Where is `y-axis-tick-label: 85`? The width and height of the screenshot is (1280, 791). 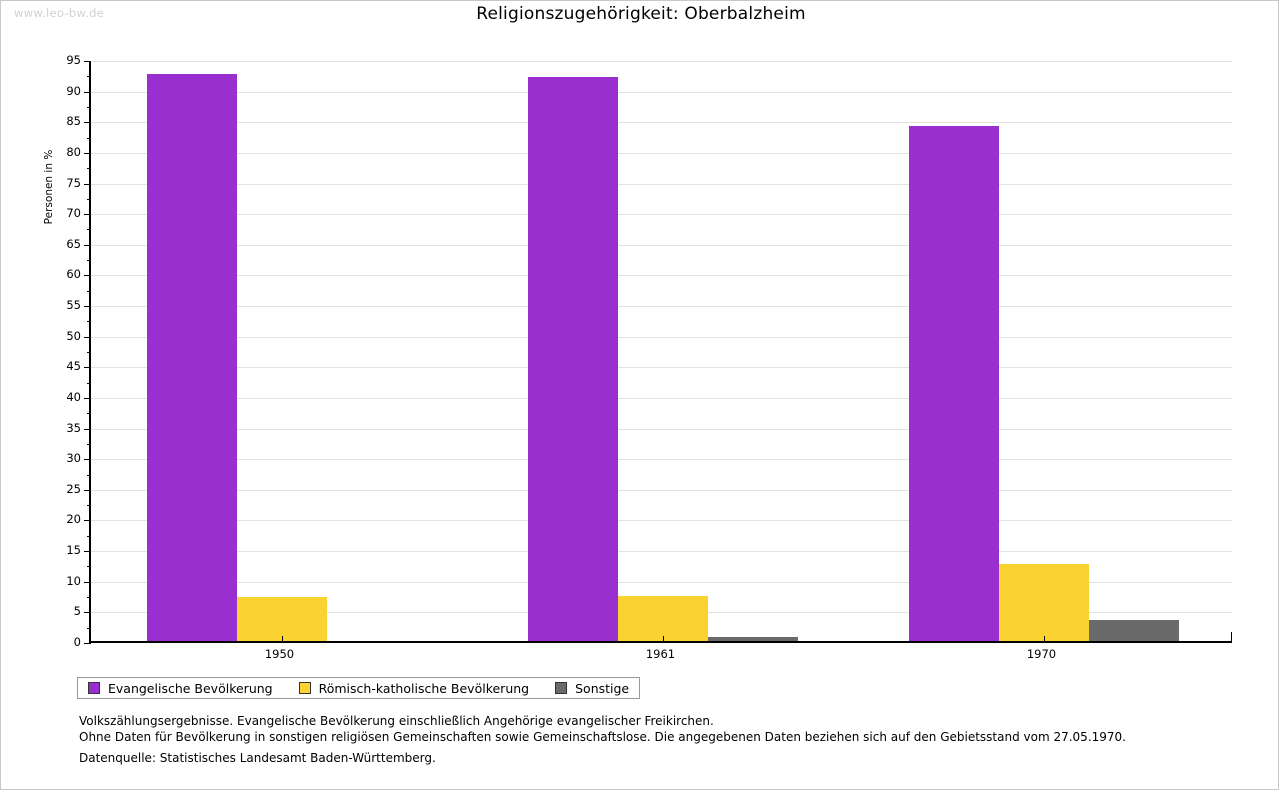
y-axis-tick-label: 85 is located at coordinates (73, 121).